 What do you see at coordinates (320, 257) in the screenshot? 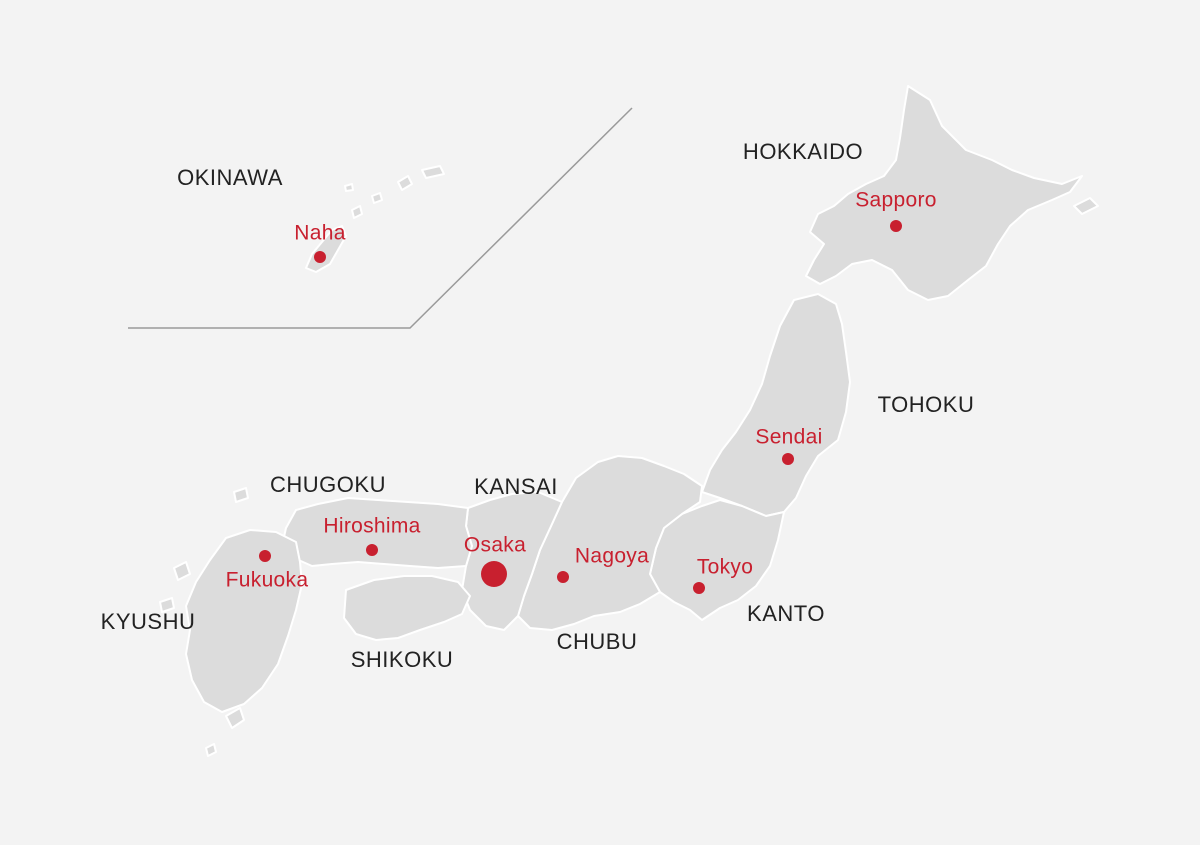
I see `city-marker-naha` at bounding box center [320, 257].